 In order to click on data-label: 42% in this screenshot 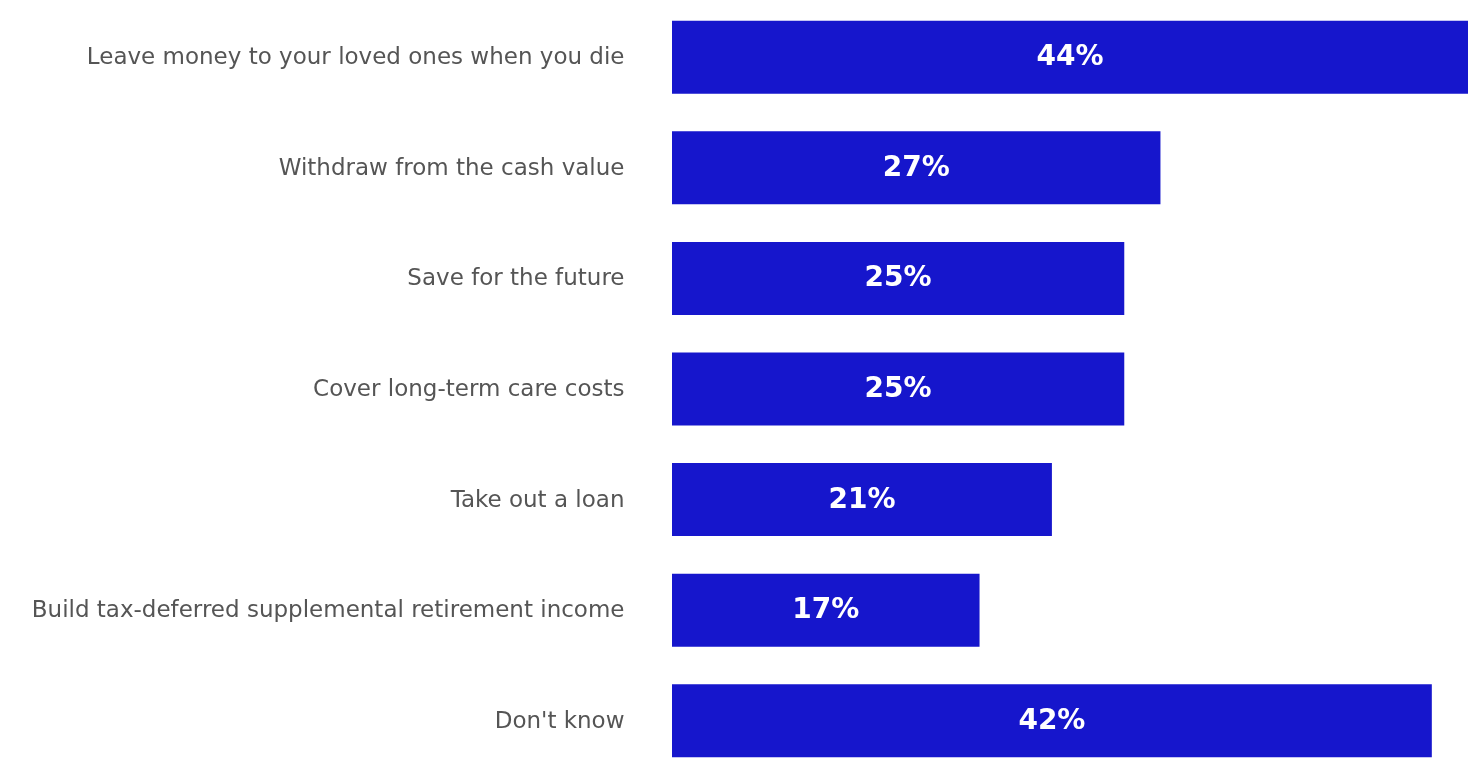, I will do `click(1052, 719)`.